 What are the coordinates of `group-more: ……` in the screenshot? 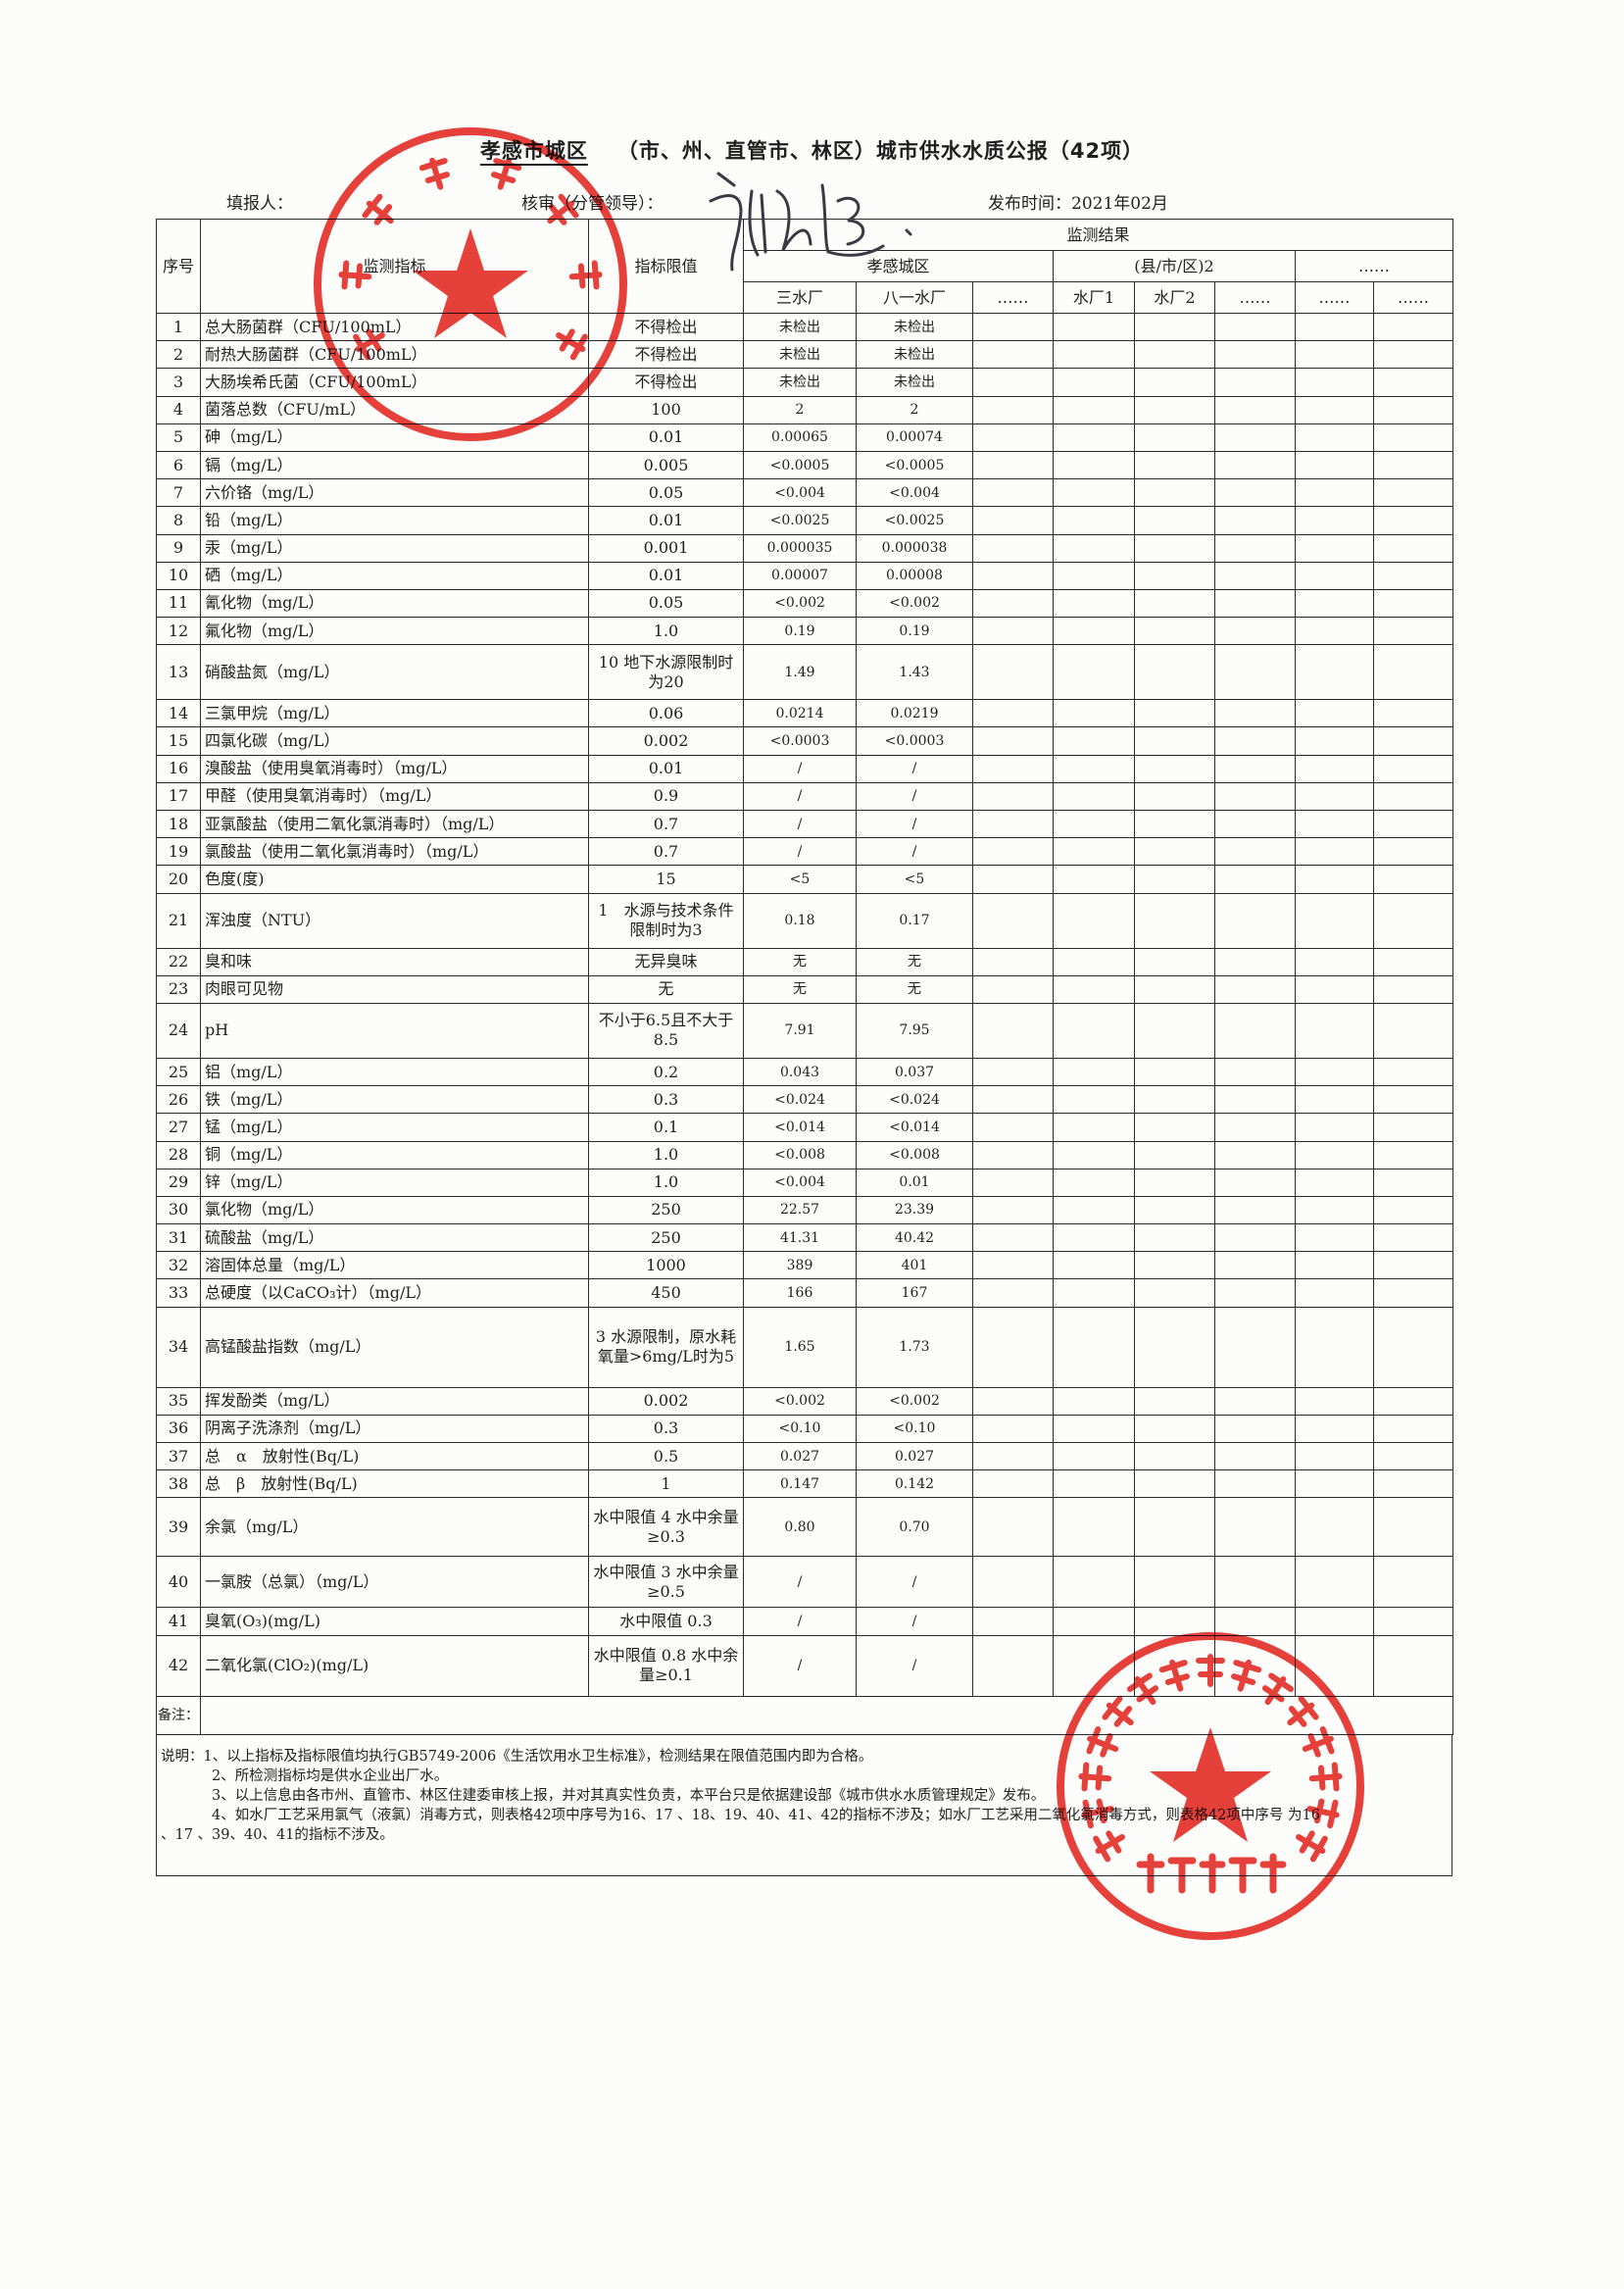 It's located at (1374, 266).